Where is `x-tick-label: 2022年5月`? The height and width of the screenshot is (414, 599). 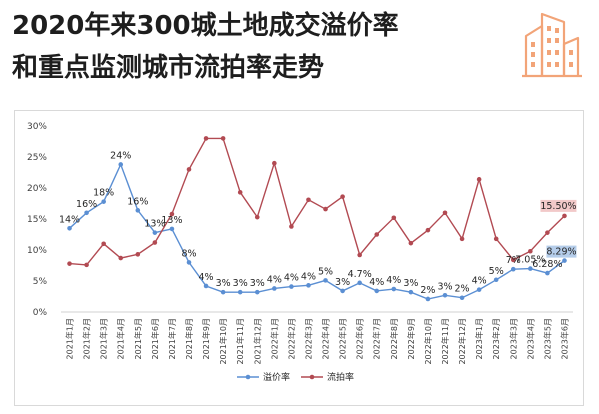
x-tick-label: 2022年5月 is located at coordinates (343, 338).